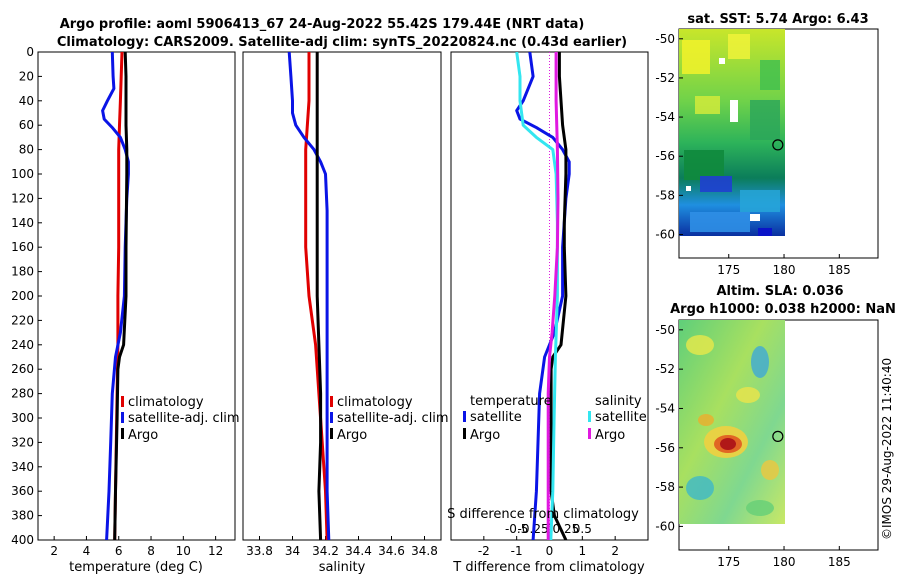 This screenshot has width=900, height=580. What do you see at coordinates (22, 442) in the screenshot?
I see `depth-tick-label: 320` at bounding box center [22, 442].